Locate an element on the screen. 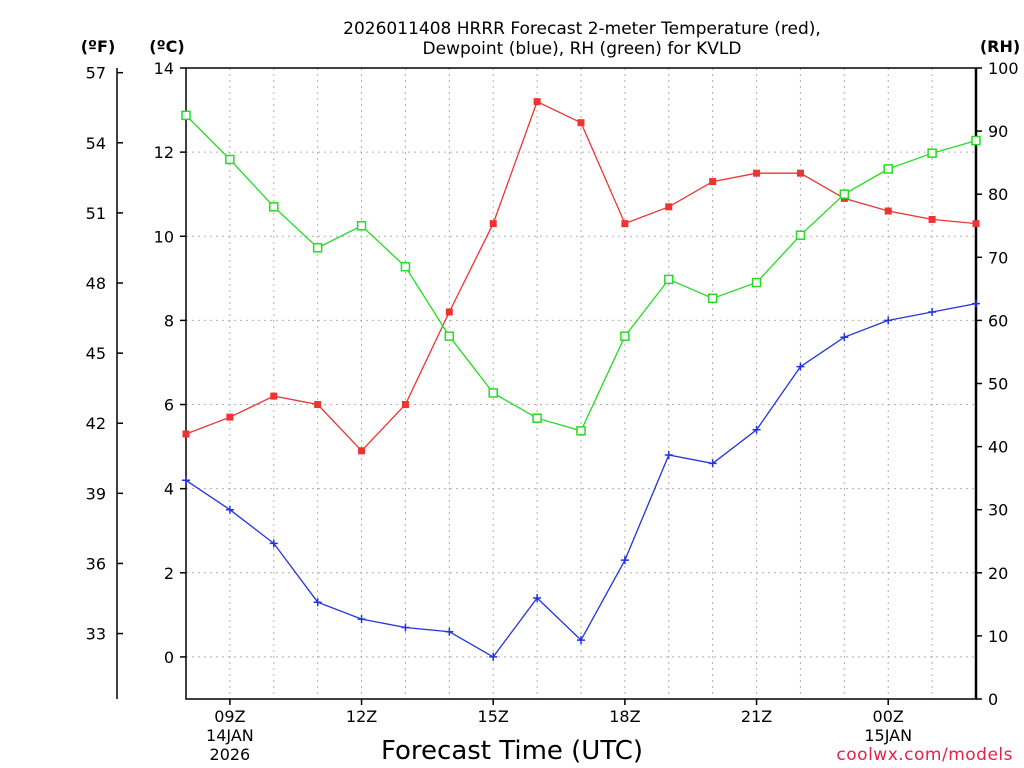 This screenshot has width=1024, height=768. rh-tick-label: 90 is located at coordinates (998, 131).